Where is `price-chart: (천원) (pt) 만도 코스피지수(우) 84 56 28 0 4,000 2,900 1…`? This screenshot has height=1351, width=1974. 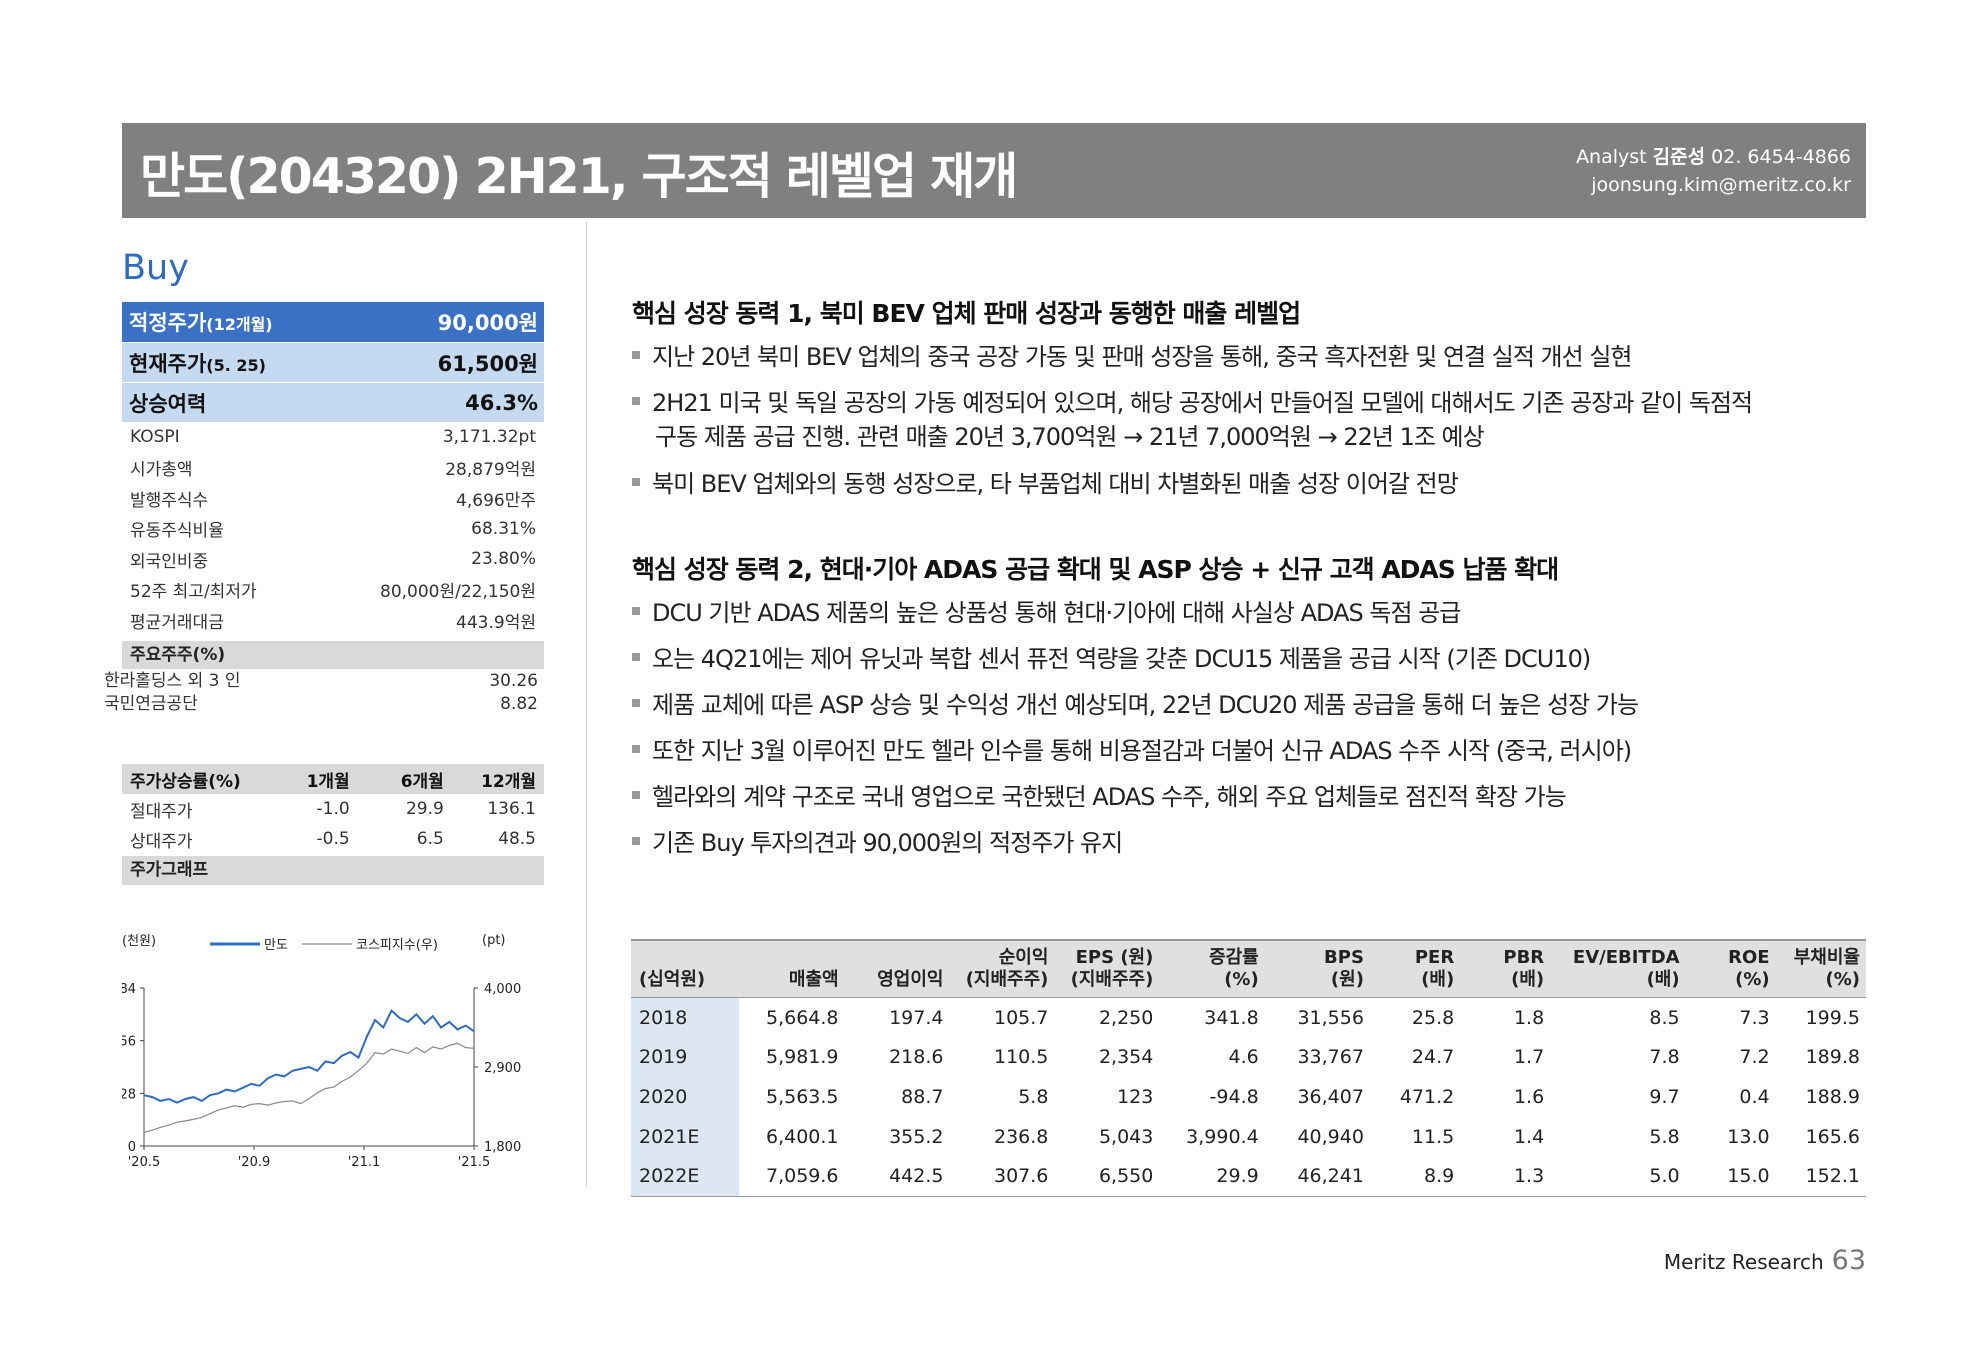 price-chart: (천원) (pt) 만도 코스피지수(우) 84 56 28 0 4,000 2,900 1… is located at coordinates (321, 1051).